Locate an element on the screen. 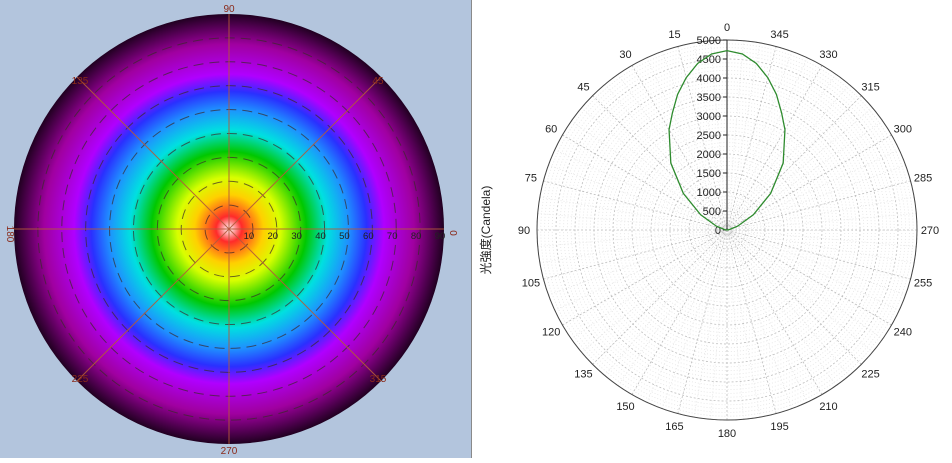  polar-r-tick-label: 4000 is located at coordinates (709, 79).